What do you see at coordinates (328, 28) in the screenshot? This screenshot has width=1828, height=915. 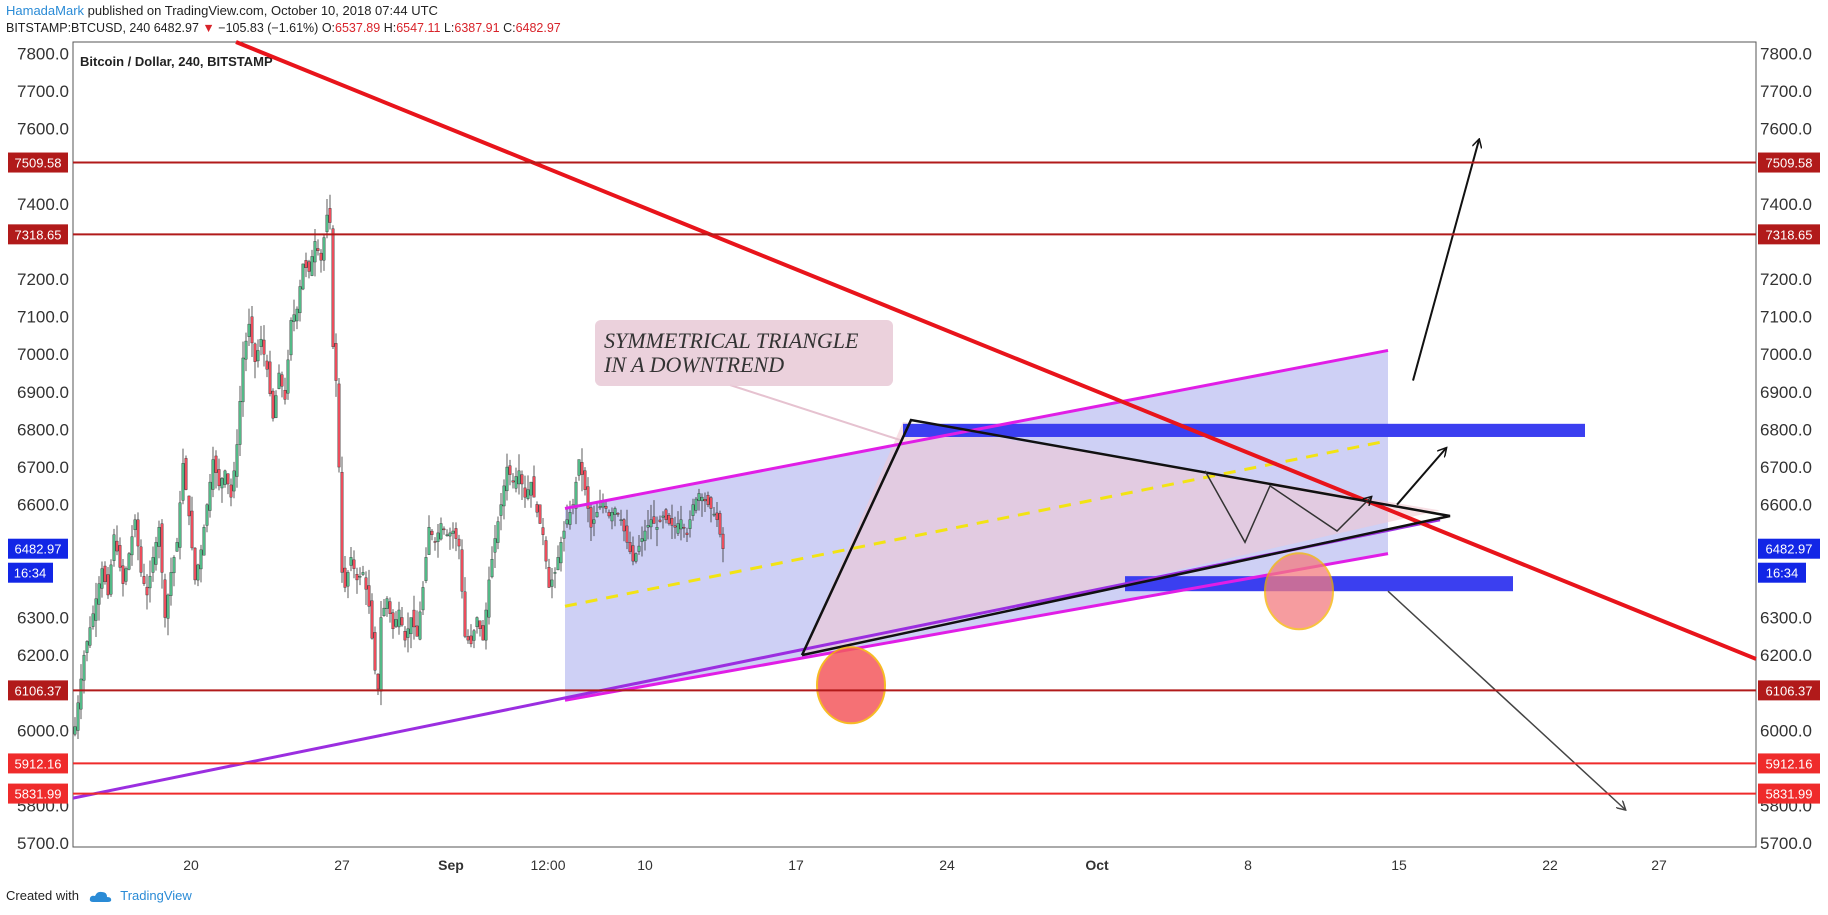 I see `open-label: O:` at bounding box center [328, 28].